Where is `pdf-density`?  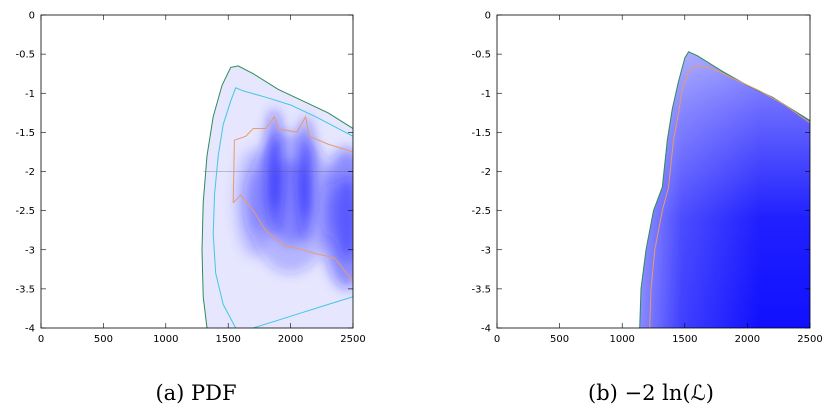
pdf-density is located at coordinates (277, 196).